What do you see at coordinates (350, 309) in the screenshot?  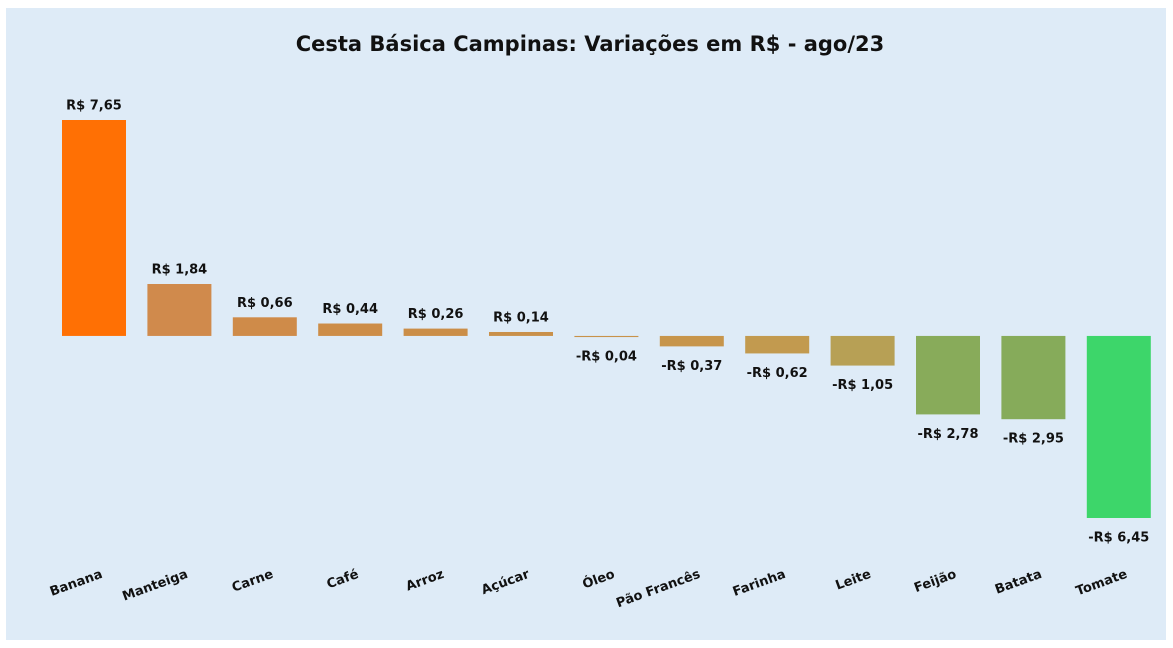 I see `value-label: R$ 0,44` at bounding box center [350, 309].